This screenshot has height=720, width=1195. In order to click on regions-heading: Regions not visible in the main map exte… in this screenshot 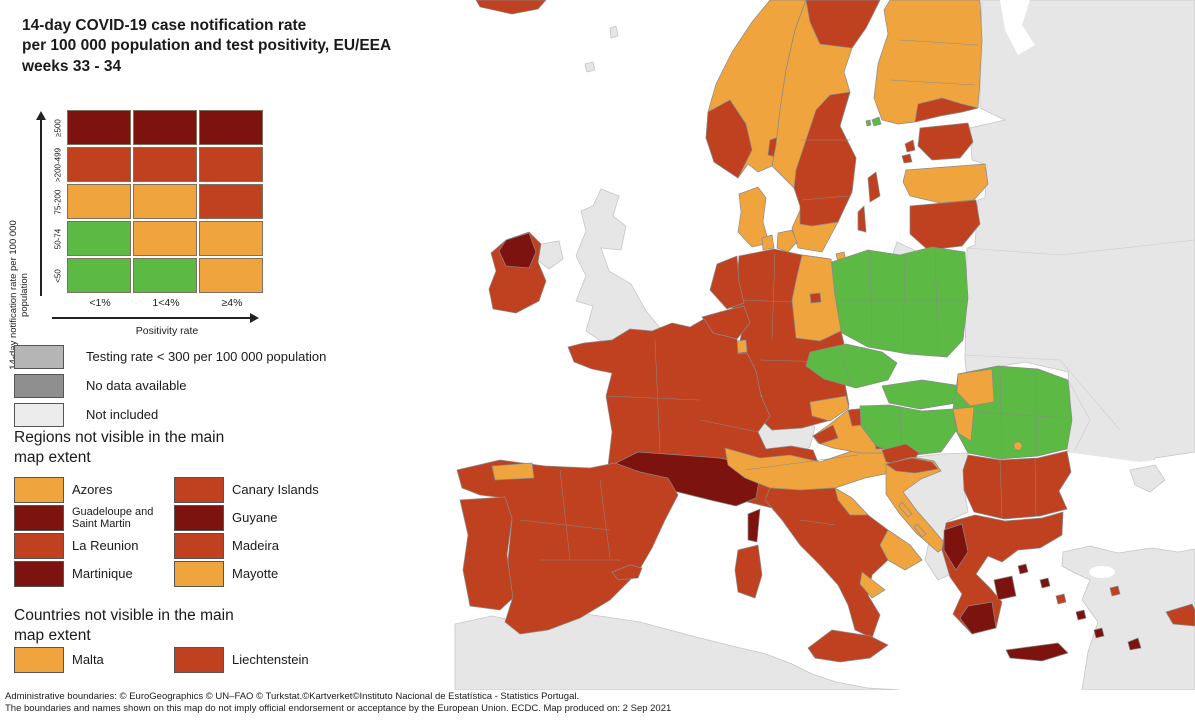, I will do `click(119, 448)`.